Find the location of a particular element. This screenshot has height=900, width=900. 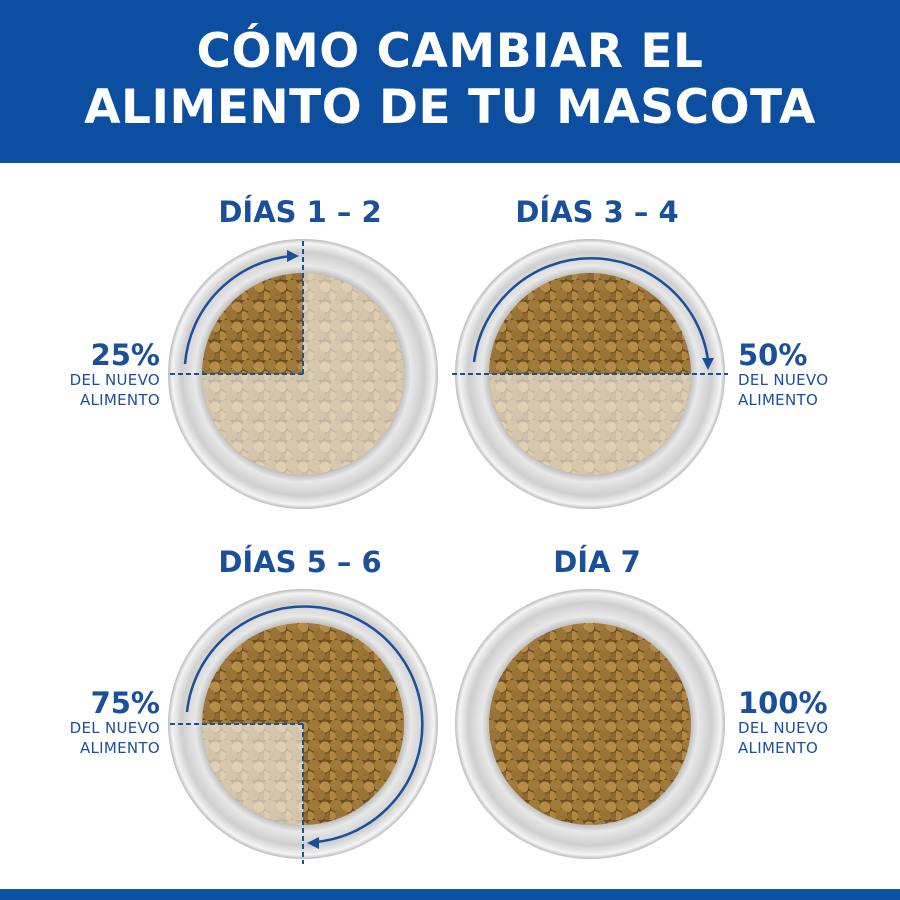

title-line-1: CÓMO CAMBIAR EL is located at coordinates (450, 51).